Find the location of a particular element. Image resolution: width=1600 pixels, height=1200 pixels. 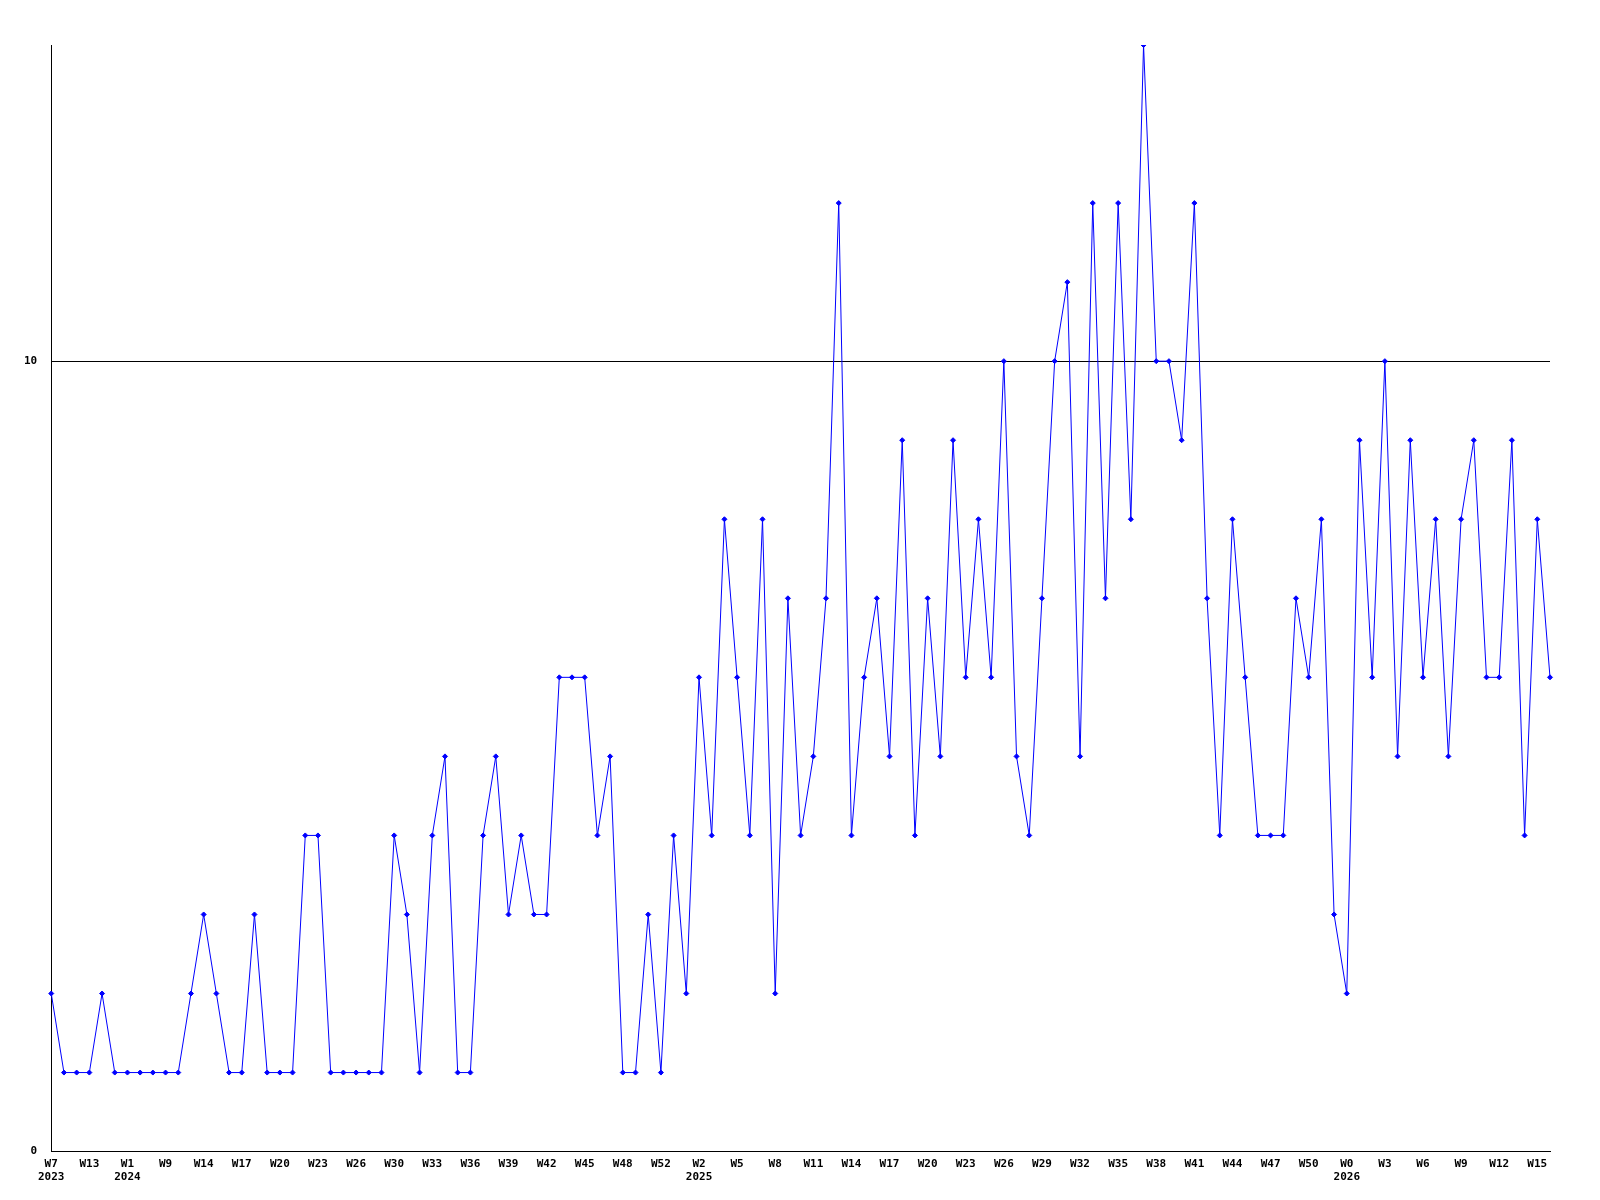

x-tick-label: W38 is located at coordinates (1156, 1164).